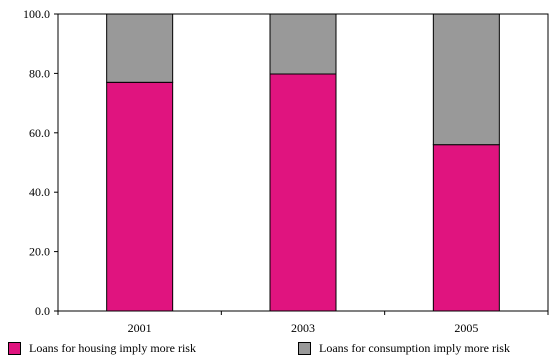 Image resolution: width=551 pixels, height=363 pixels. I want to click on y-tick-label: 80.0, so click(39, 73).